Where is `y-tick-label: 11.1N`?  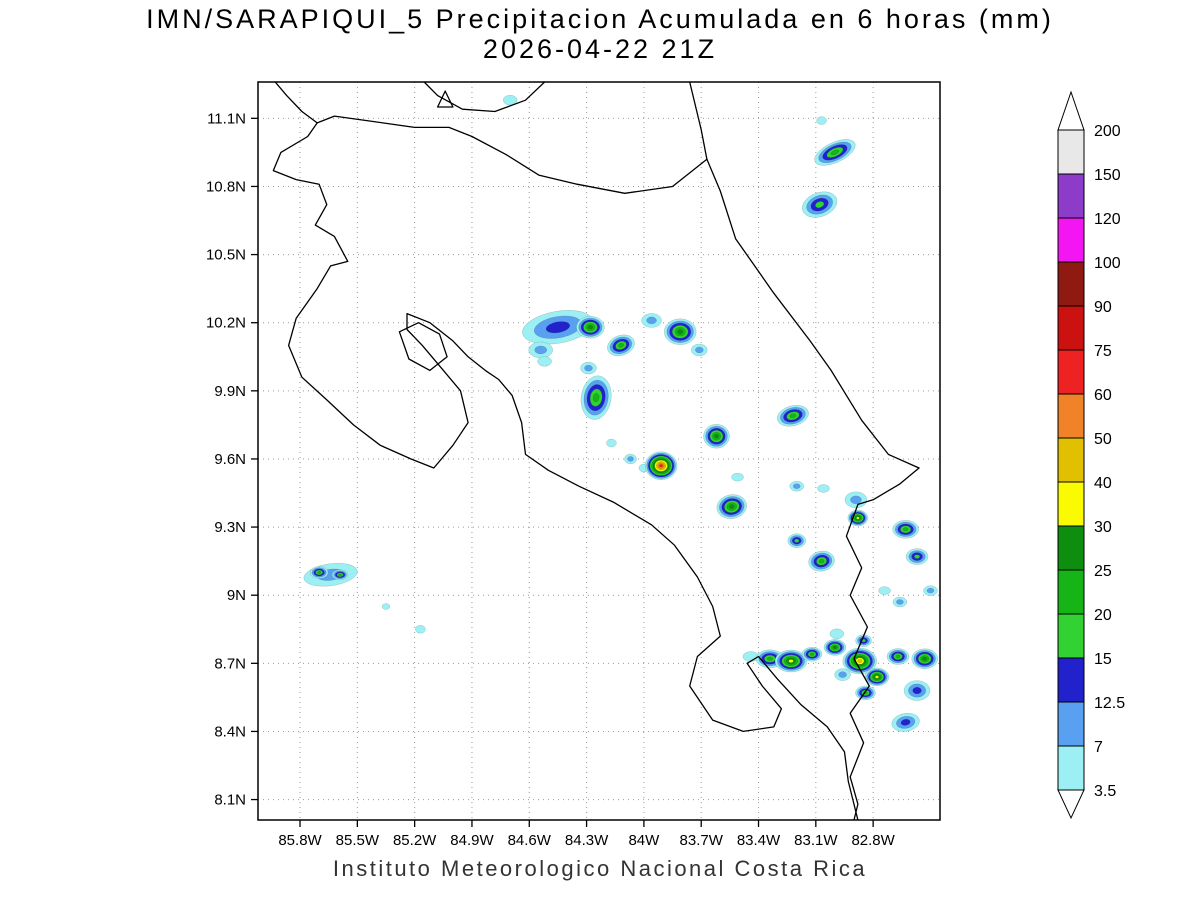 y-tick-label: 11.1N is located at coordinates (226, 118).